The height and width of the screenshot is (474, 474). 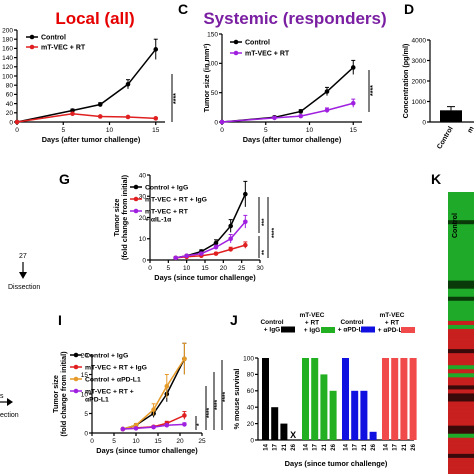 What do you see at coordinates (292, 139) in the screenshot?
I see `x-axis-label: Days (after tumor challenge)` at bounding box center [292, 139].